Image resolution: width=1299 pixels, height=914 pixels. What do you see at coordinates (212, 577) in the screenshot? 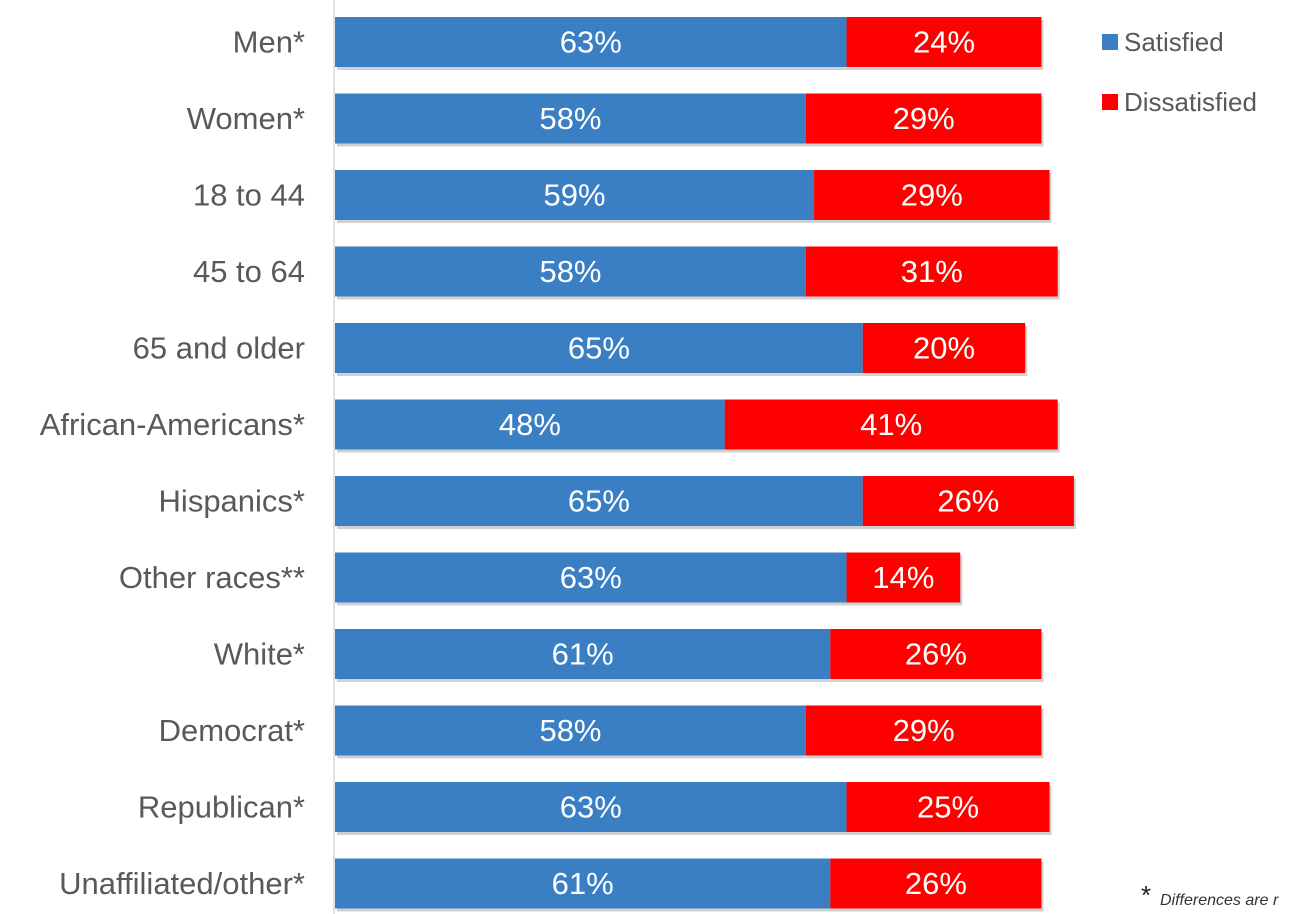
I see `category-label: Other races**` at bounding box center [212, 577].